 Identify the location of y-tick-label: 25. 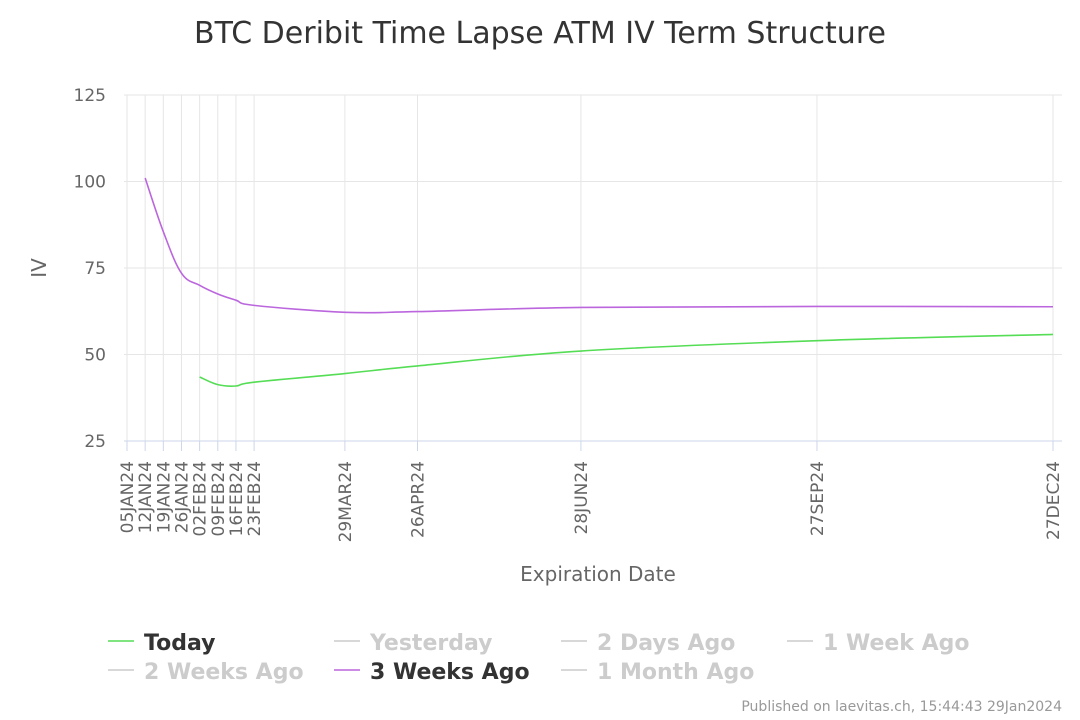
(95, 442).